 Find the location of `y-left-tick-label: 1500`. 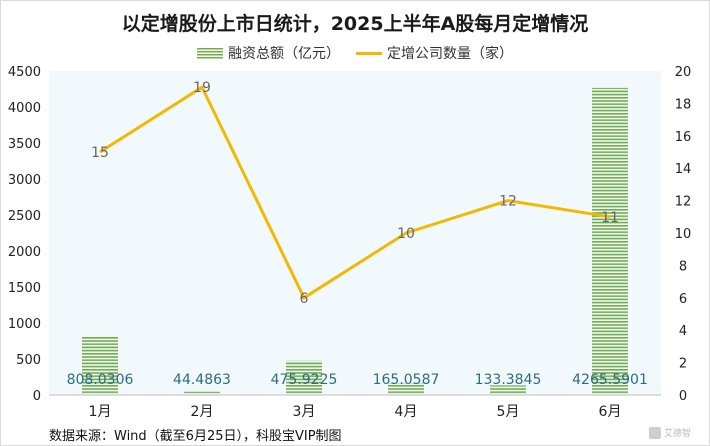

y-left-tick-label: 1500 is located at coordinates (24, 288).